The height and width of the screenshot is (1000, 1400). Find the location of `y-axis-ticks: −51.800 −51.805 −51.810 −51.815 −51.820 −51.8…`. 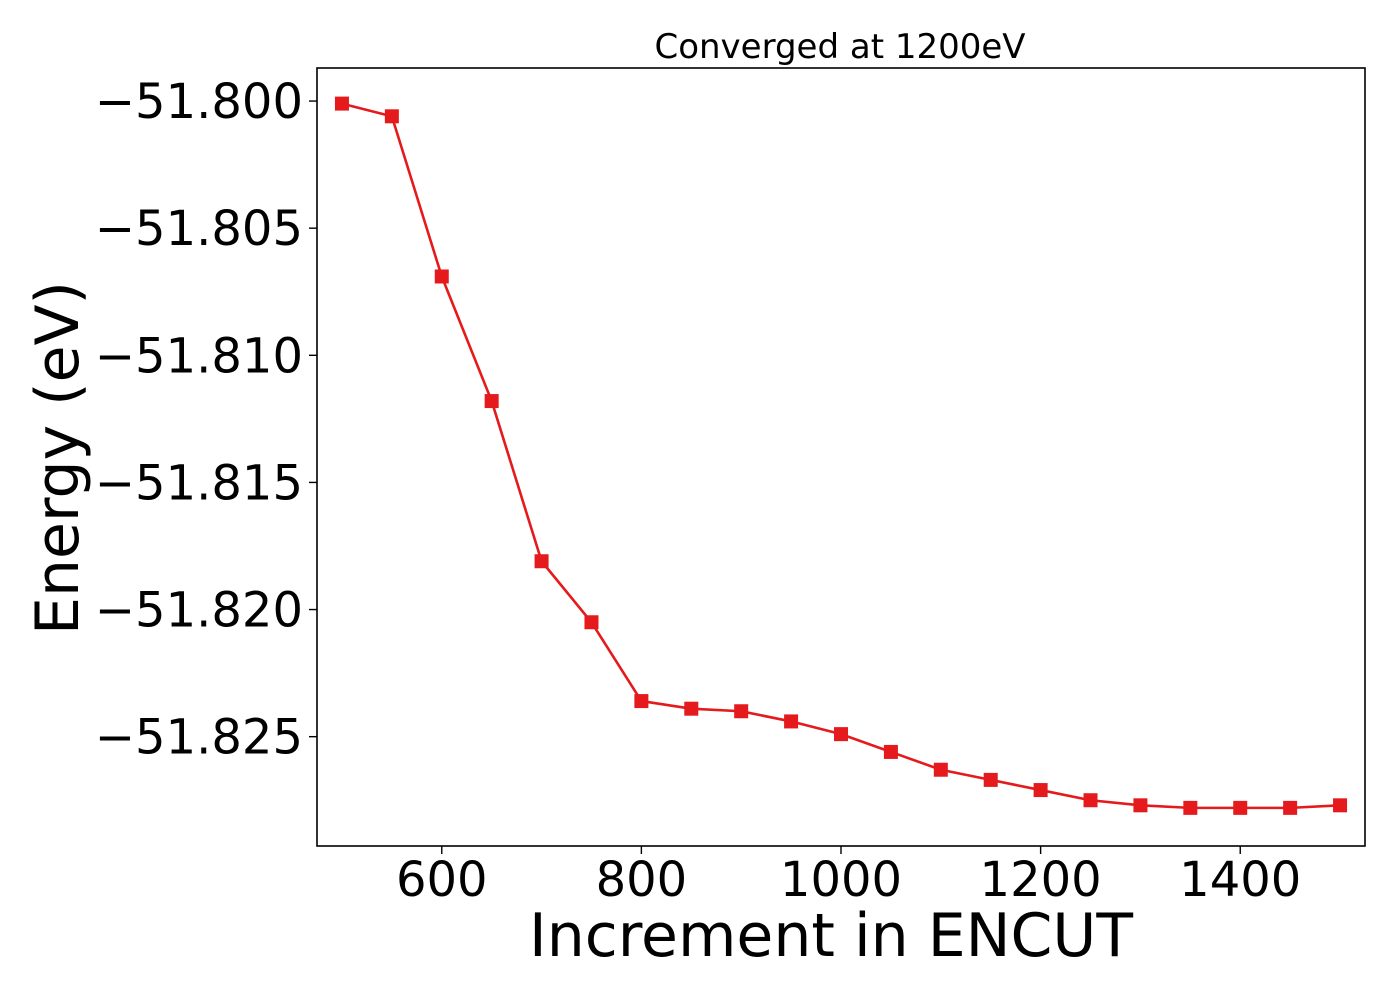

y-axis-ticks: −51.800 −51.805 −51.810 −51.815 −51.820 −51.8… is located at coordinates (206, 420).